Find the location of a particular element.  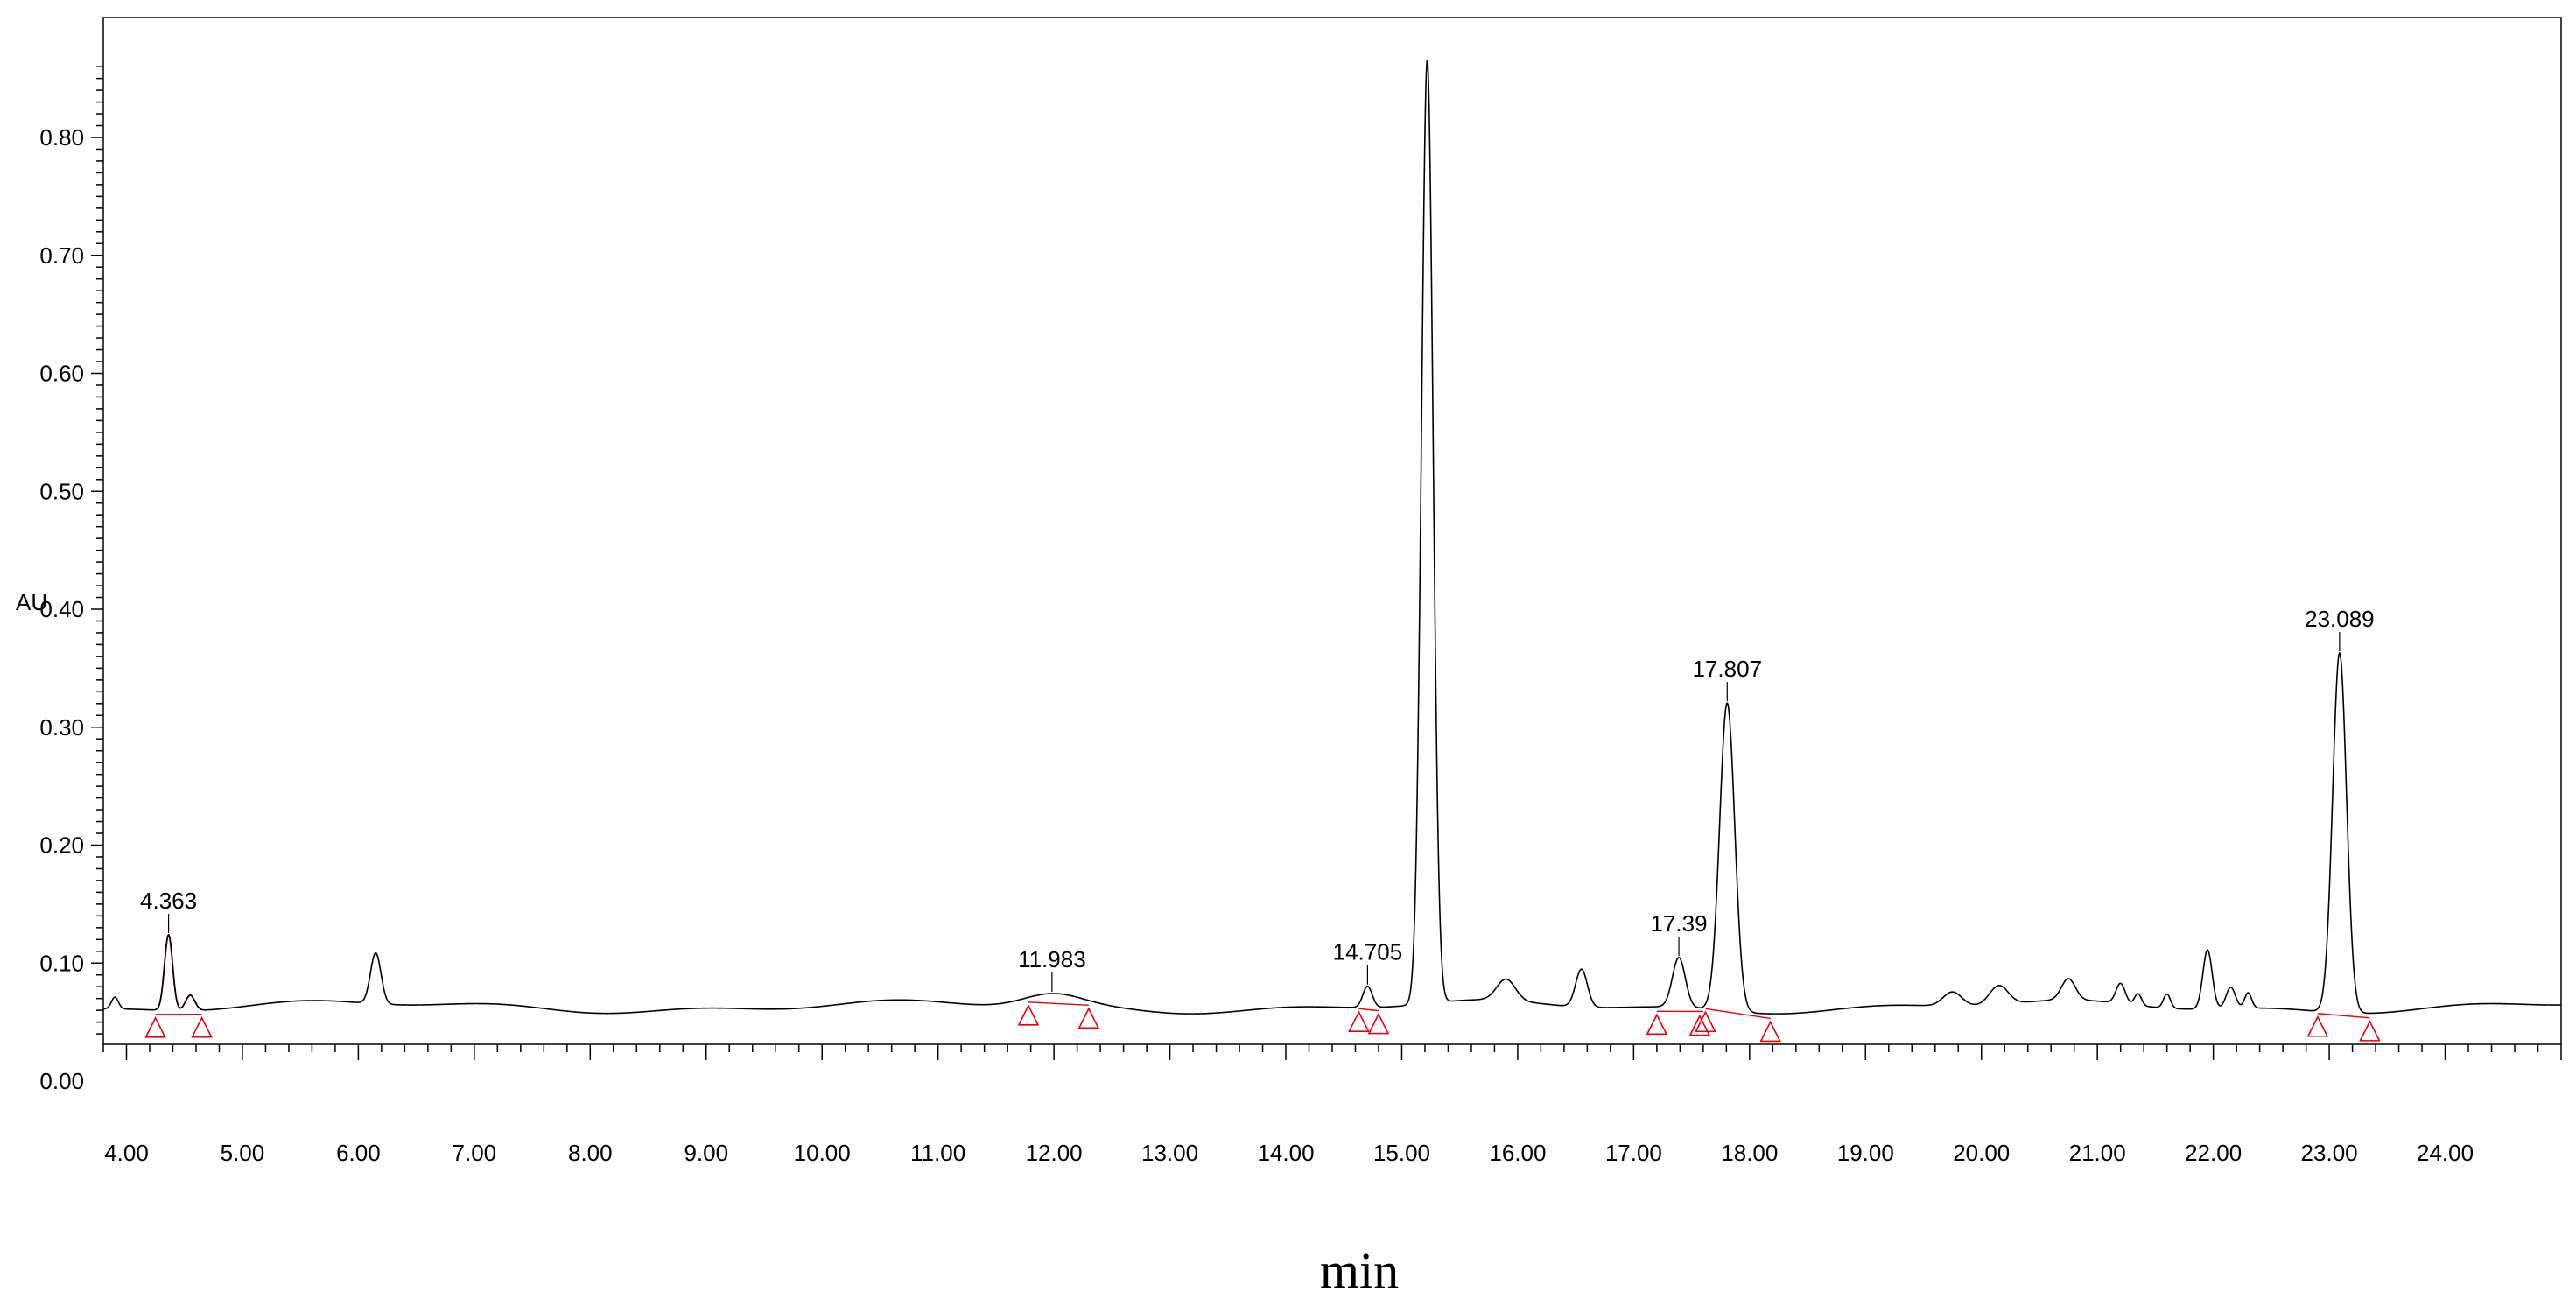

y-axis-label: AU is located at coordinates (32, 602).